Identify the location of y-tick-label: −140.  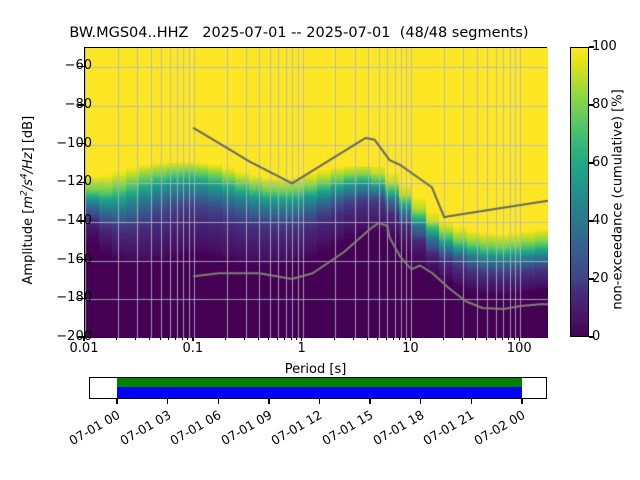
(74, 220).